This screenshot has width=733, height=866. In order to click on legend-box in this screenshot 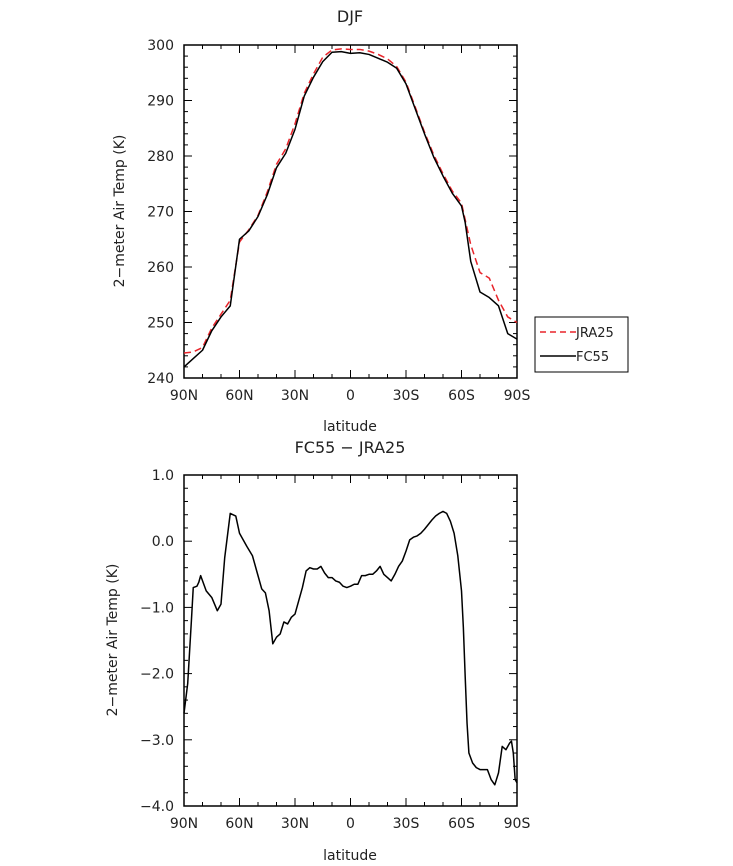, I will do `click(581, 344)`.